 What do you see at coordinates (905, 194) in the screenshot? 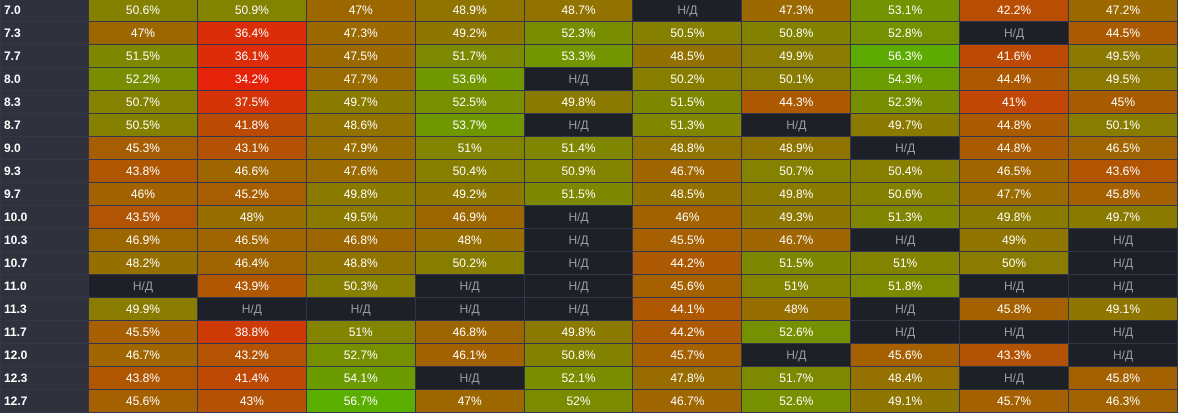
I see `value-cell: 50.6%` at bounding box center [905, 194].